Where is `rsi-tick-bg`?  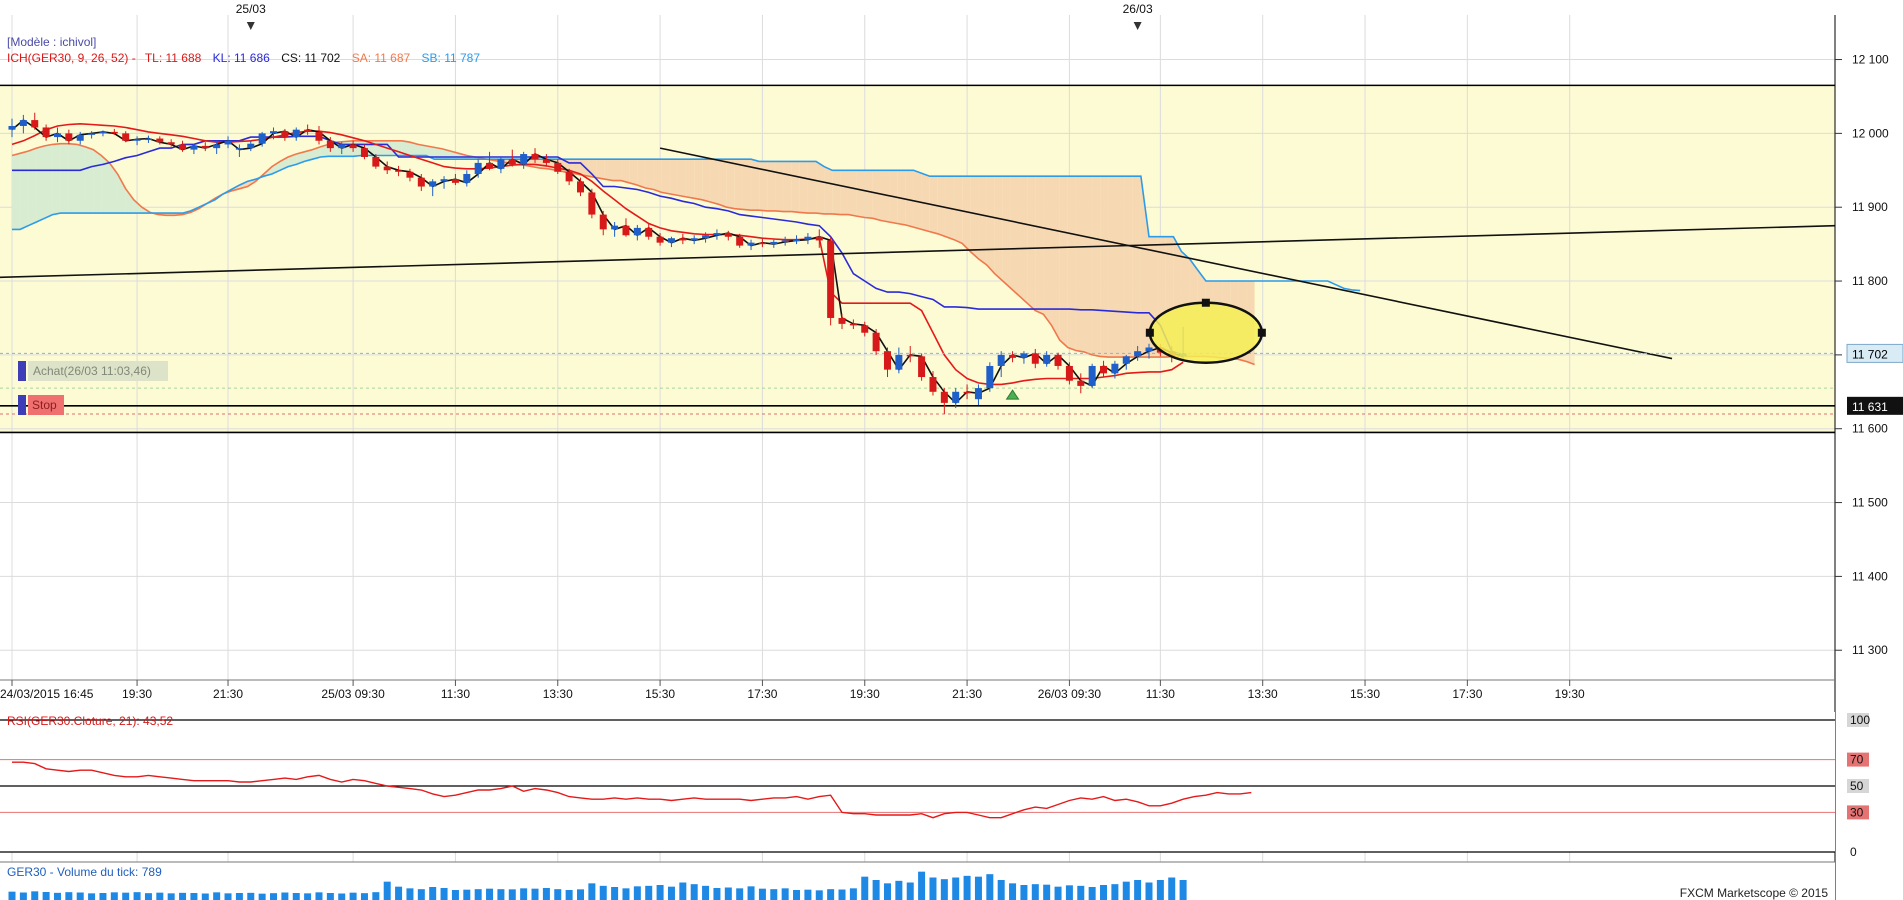
rsi-tick-bg is located at coordinates (1858, 720).